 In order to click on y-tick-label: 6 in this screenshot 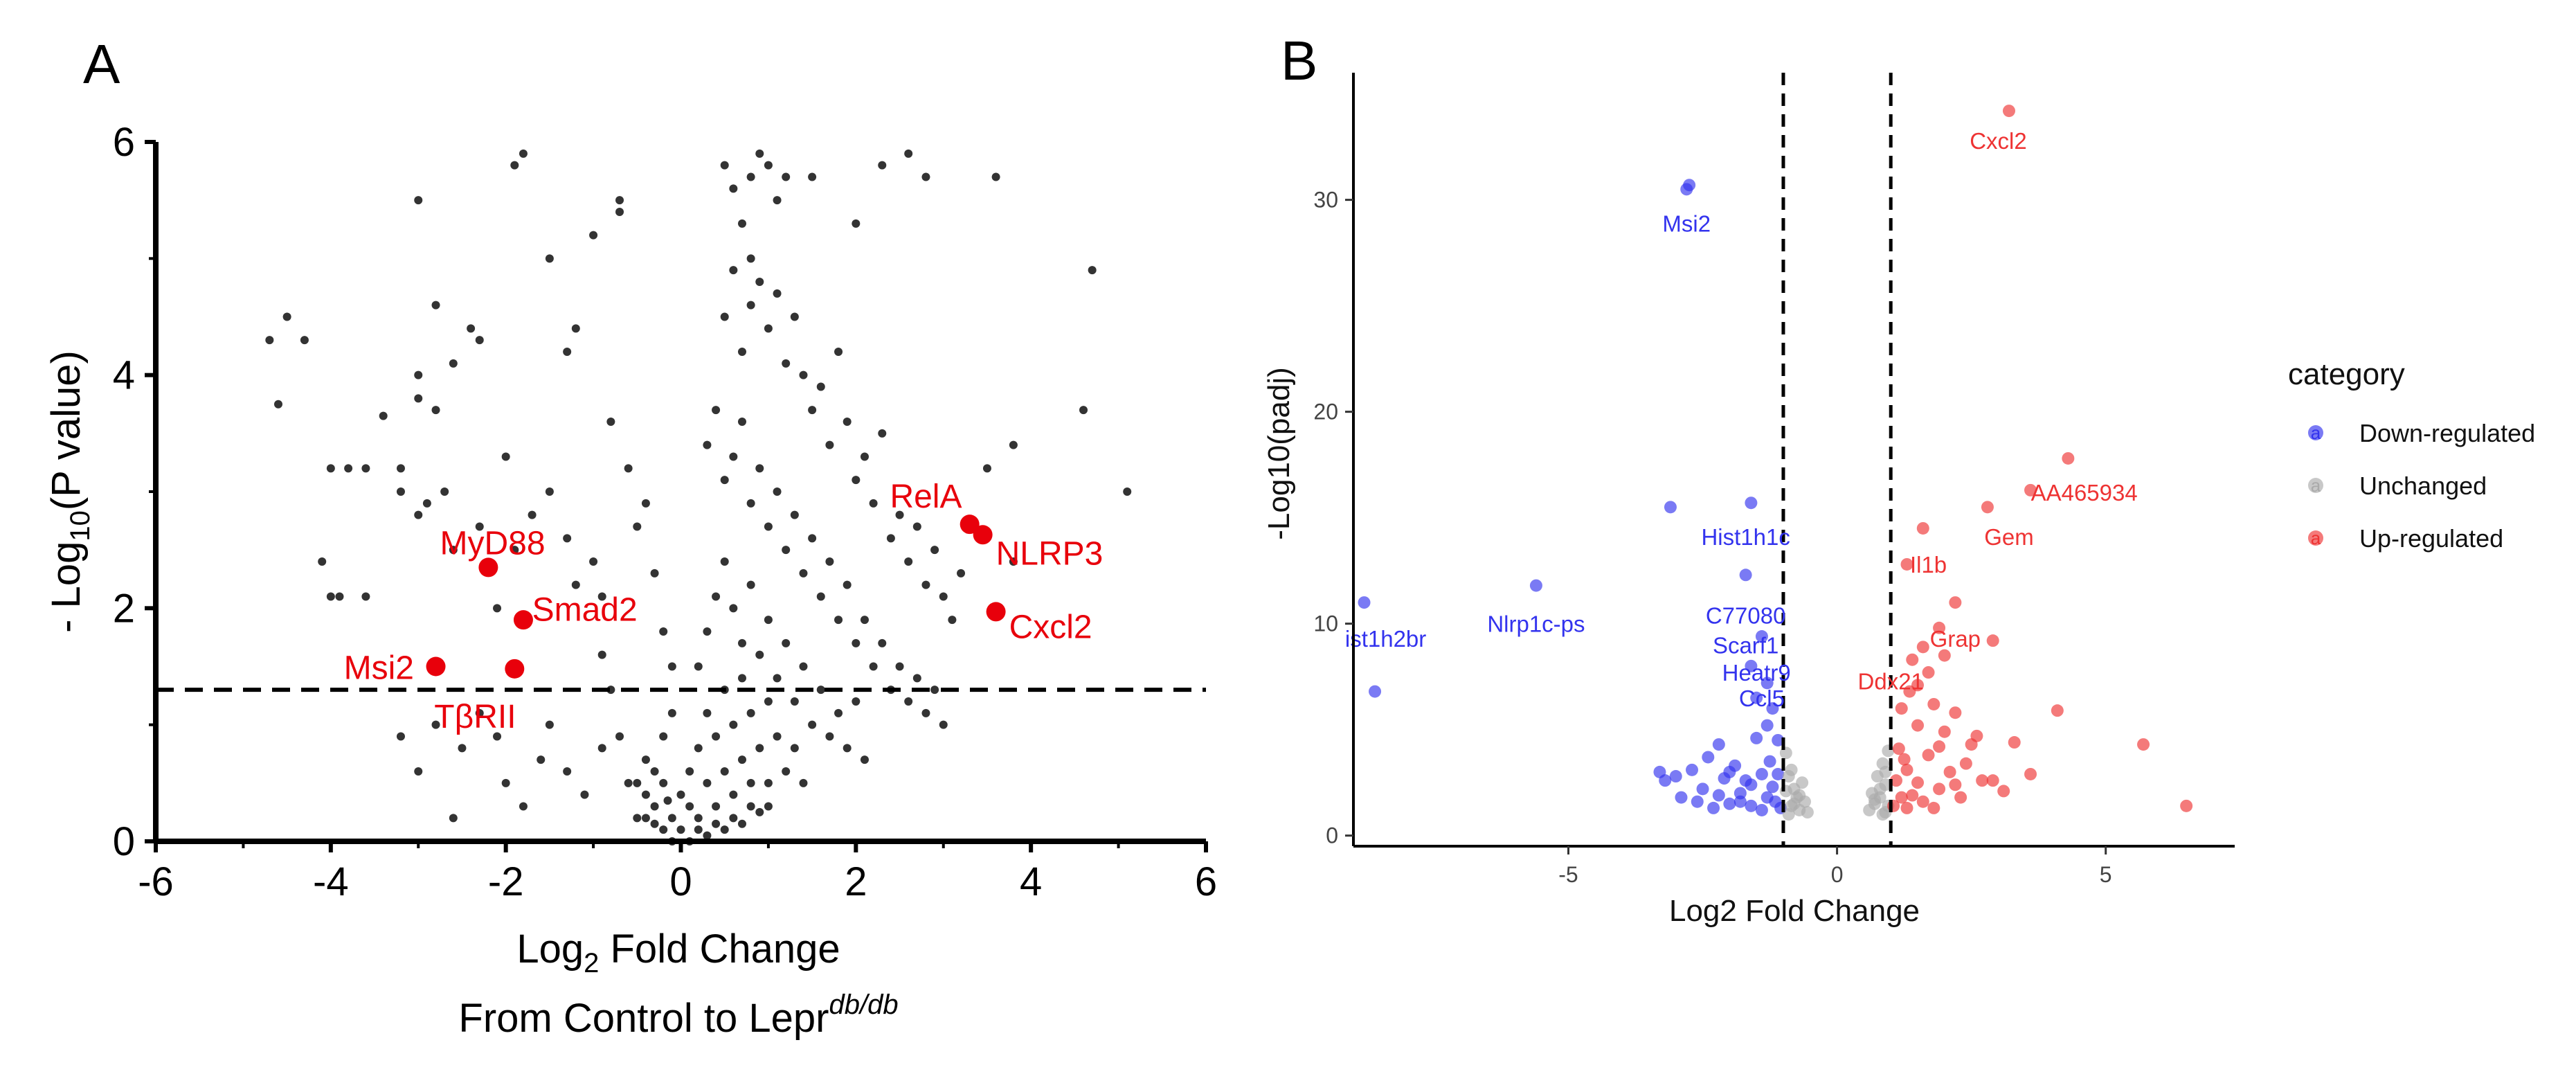, I will do `click(124, 142)`.